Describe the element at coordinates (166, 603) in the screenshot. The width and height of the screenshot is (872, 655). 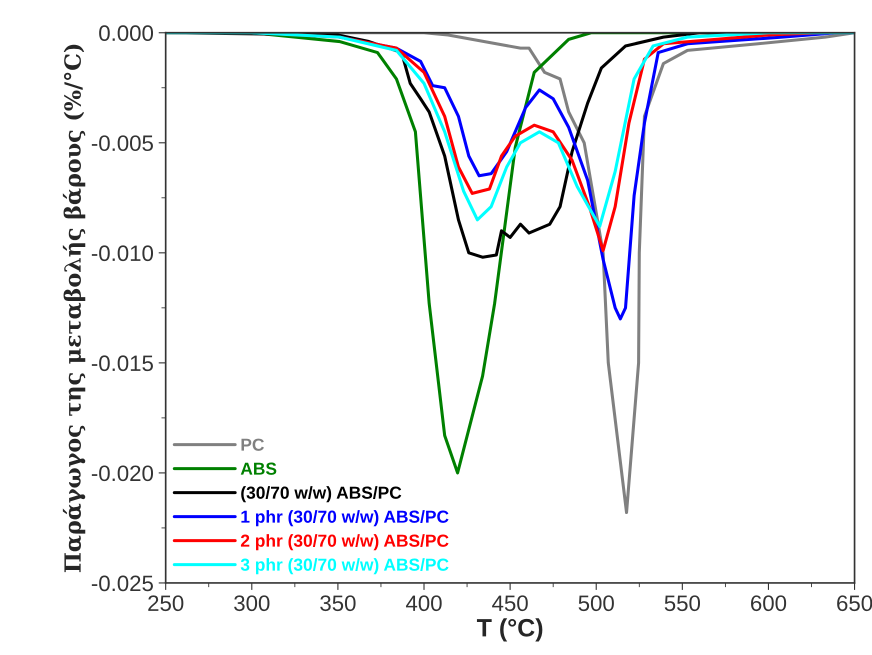
I see `x-tick-label: 250` at that location.